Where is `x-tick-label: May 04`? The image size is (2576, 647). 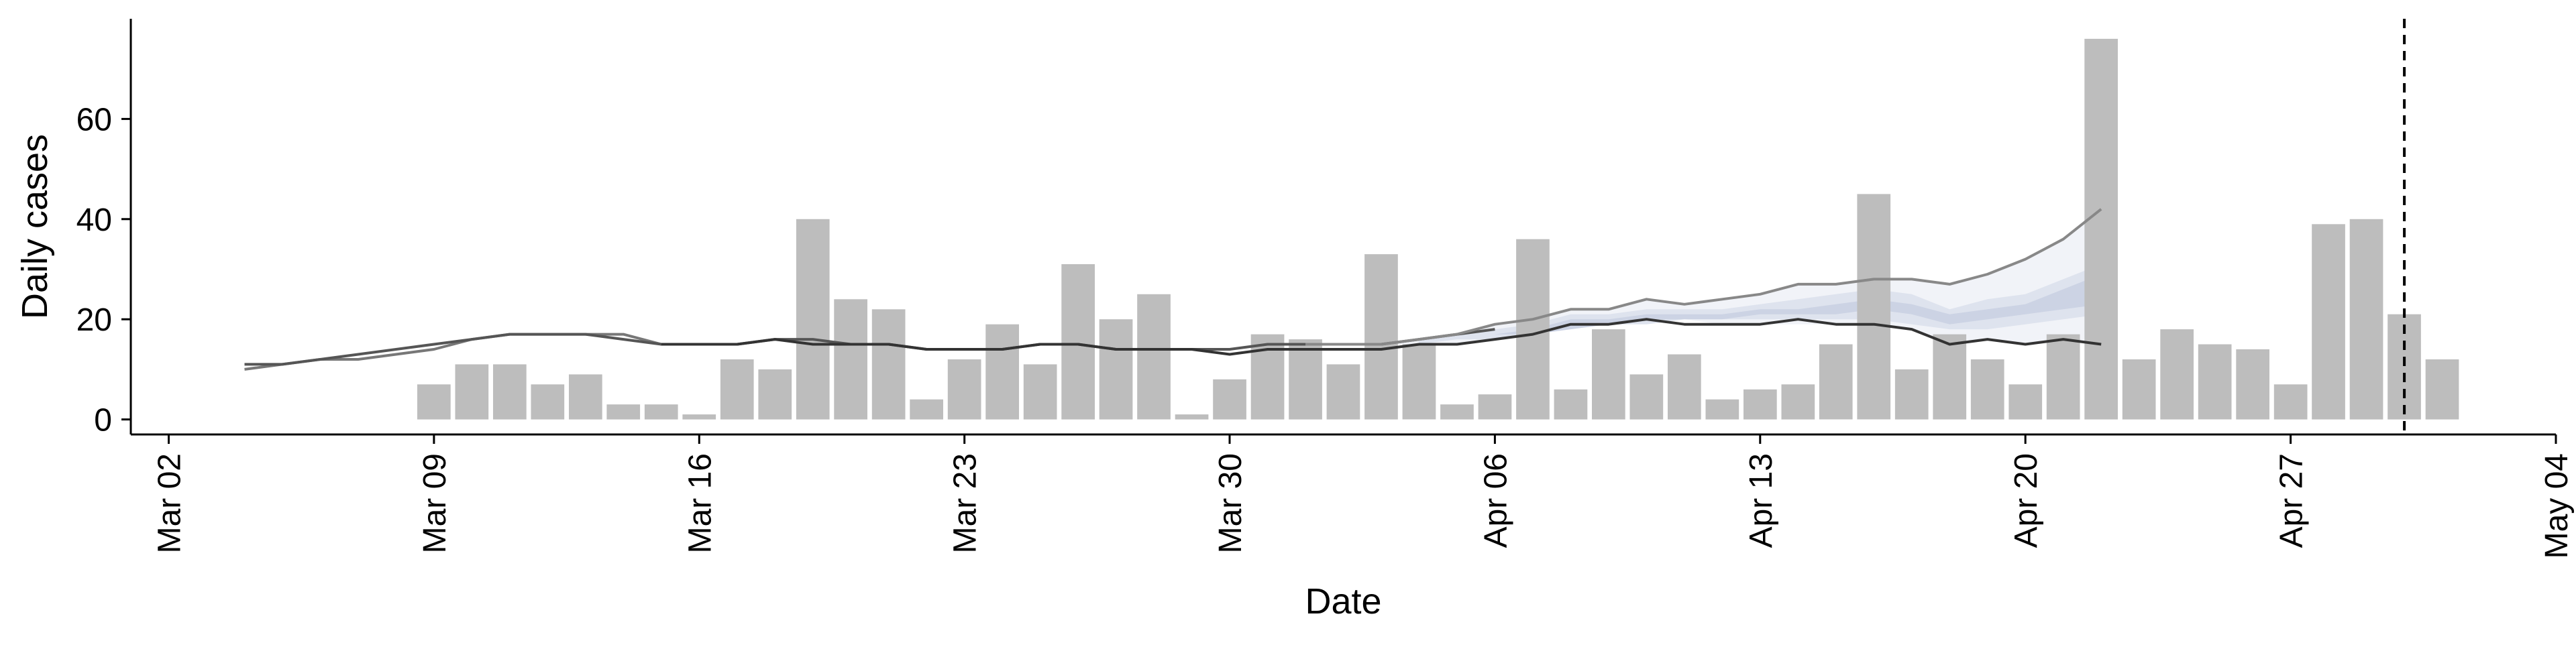 x-tick-label: May 04 is located at coordinates (2557, 505).